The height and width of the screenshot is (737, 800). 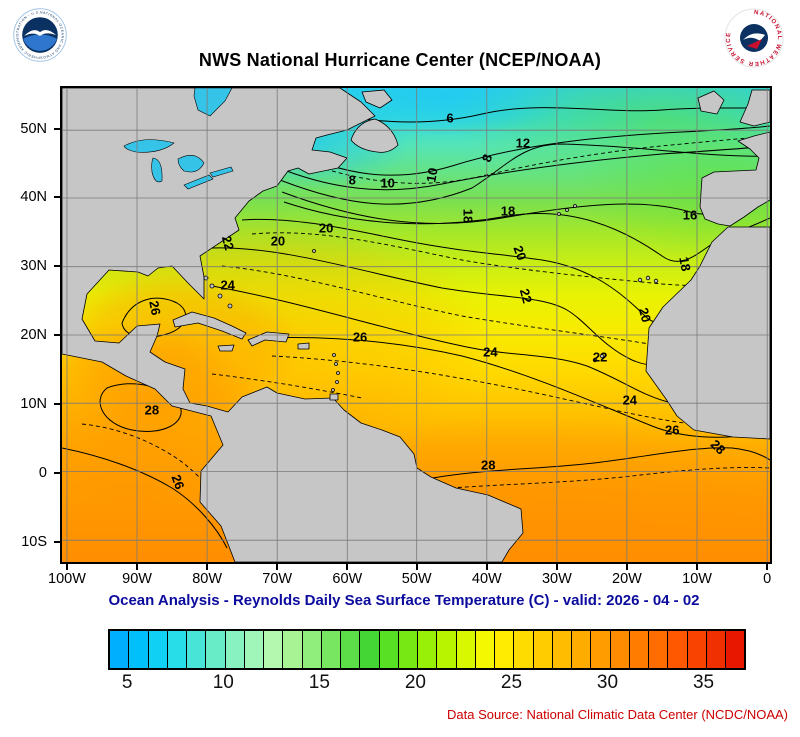 I want to click on lat-tick-label: 0, so click(x=42, y=472).